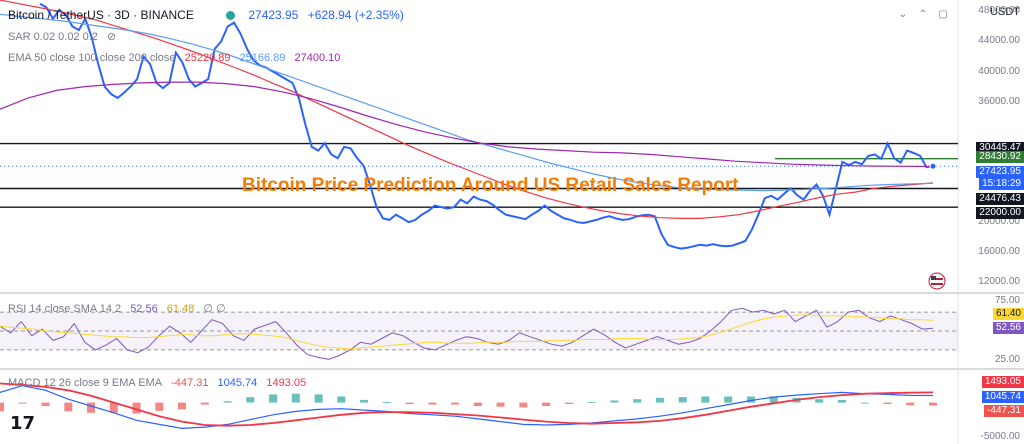 This screenshot has width=1024, height=444. I want to click on price-change: +628.94 (+2.35%), so click(355, 15).